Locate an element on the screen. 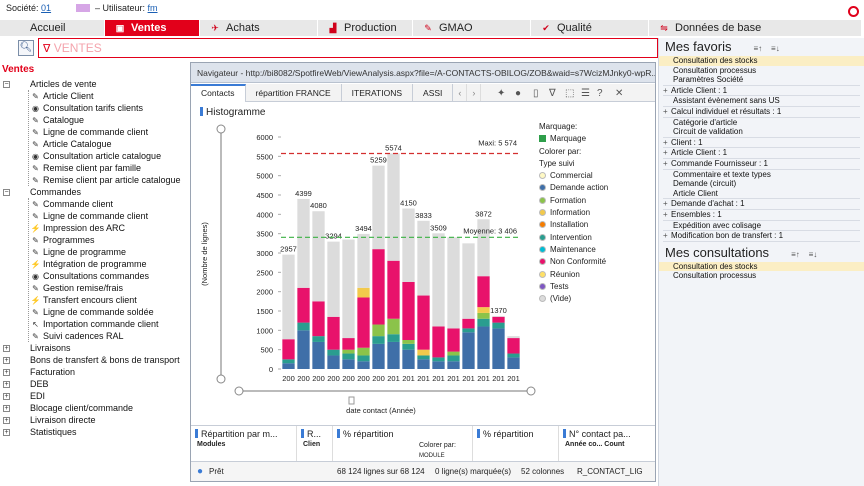 This screenshot has height=486, width=864. tree-item: ✎ Suivi cadences RAL is located at coordinates (76, 336).